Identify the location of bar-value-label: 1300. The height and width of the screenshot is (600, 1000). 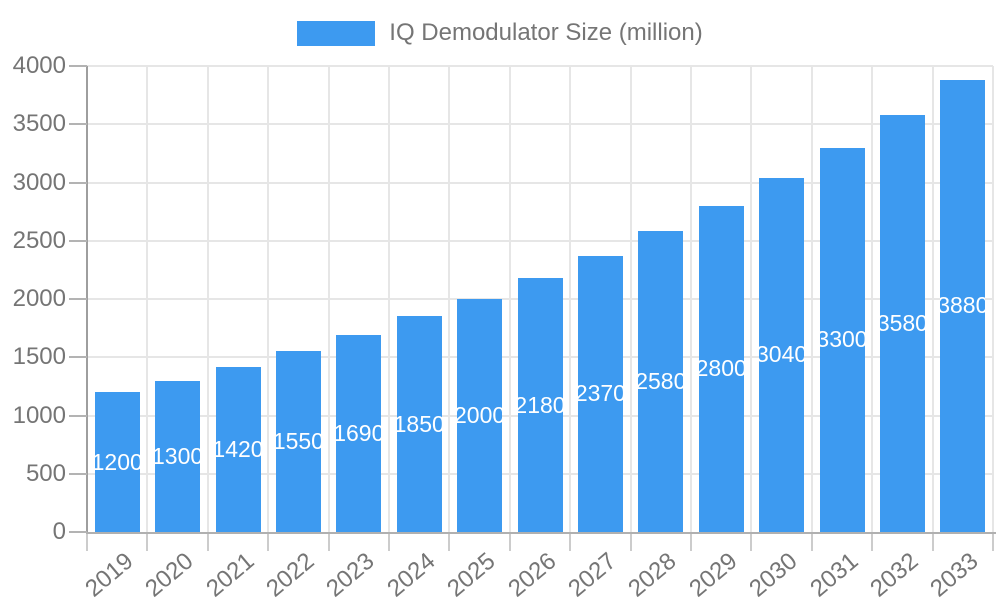
(178, 455).